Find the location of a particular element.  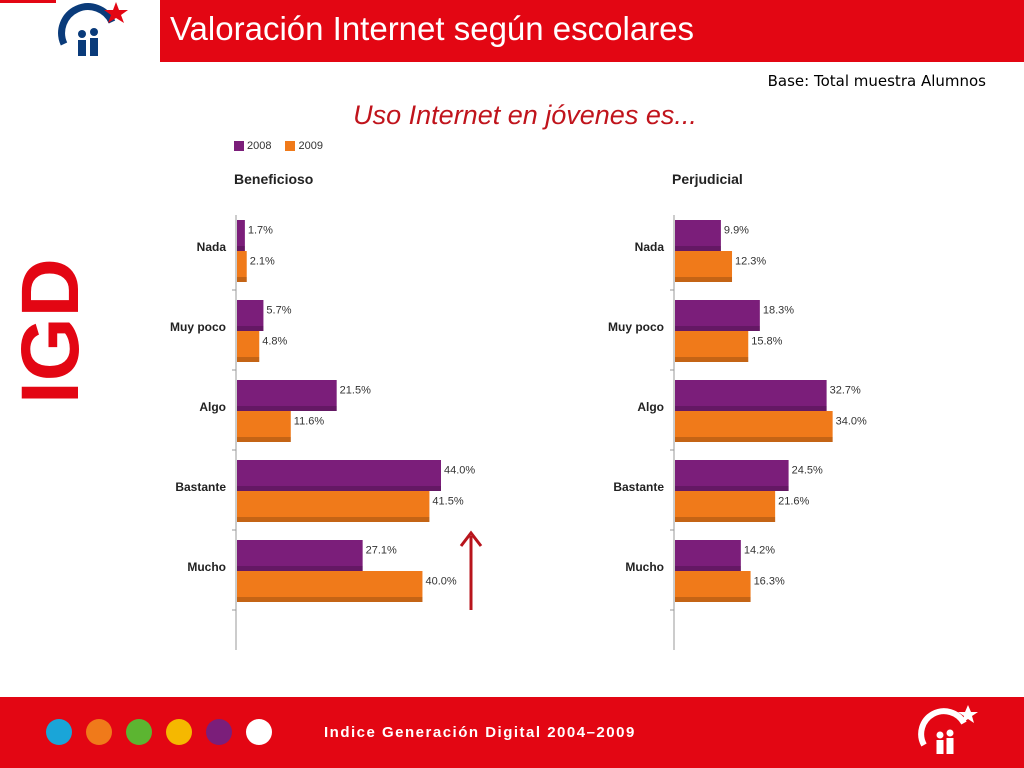

perjudicial-data-label: 9.9% is located at coordinates (736, 231).